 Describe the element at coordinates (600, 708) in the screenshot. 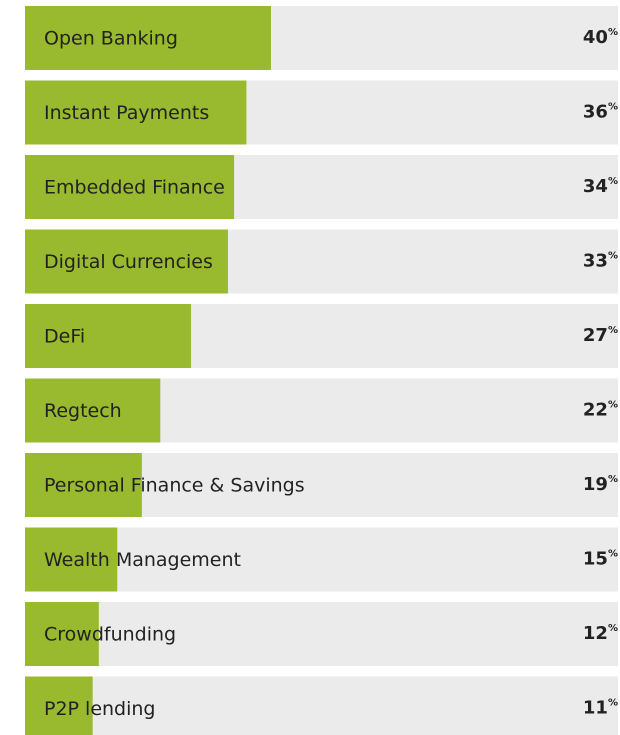

I see `value-label: 11%` at that location.